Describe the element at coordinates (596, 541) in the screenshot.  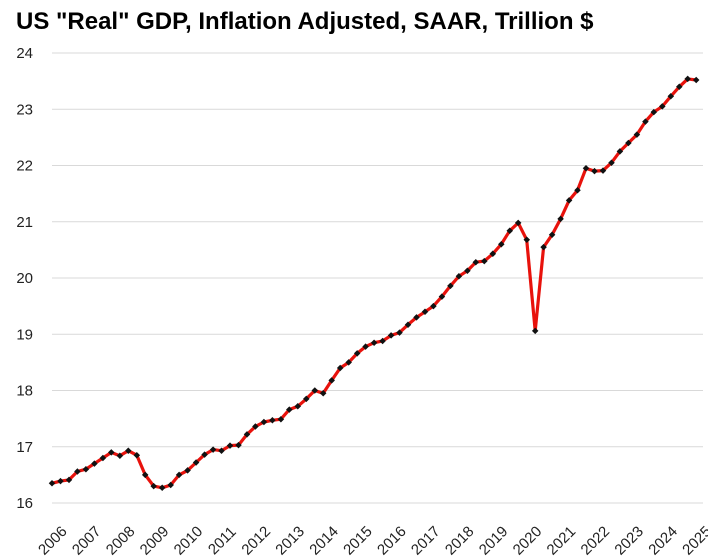
I see `x-tick-label: 2022` at that location.